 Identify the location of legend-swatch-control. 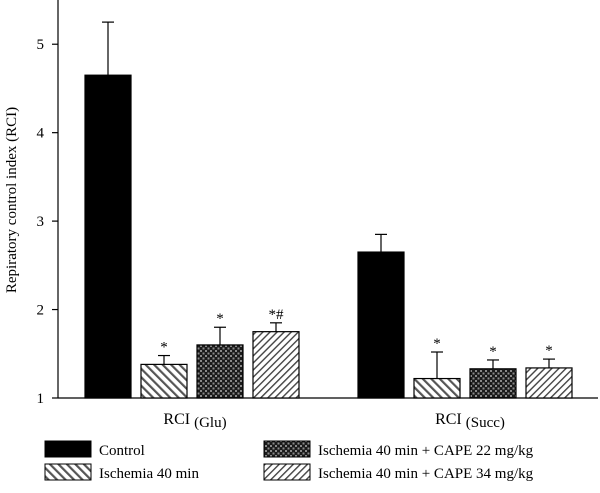
(68, 449).